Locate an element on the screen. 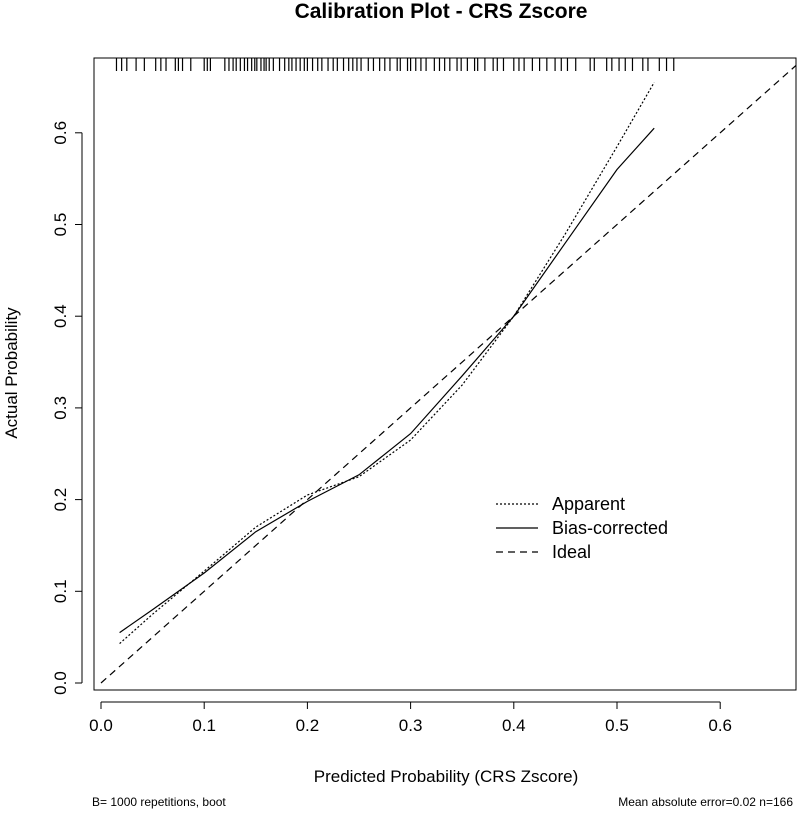  y-axis: 0.0 0.1 0.2 0.3 0.4 0.5 0.6 is located at coordinates (67, 408).